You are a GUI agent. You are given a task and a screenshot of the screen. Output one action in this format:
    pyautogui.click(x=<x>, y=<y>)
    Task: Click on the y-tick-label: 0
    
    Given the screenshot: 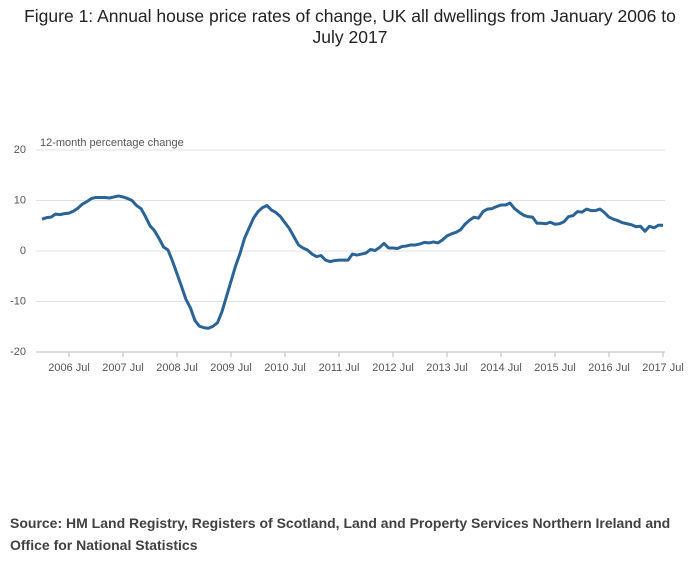 What is the action you would take?
    pyautogui.click(x=23, y=251)
    